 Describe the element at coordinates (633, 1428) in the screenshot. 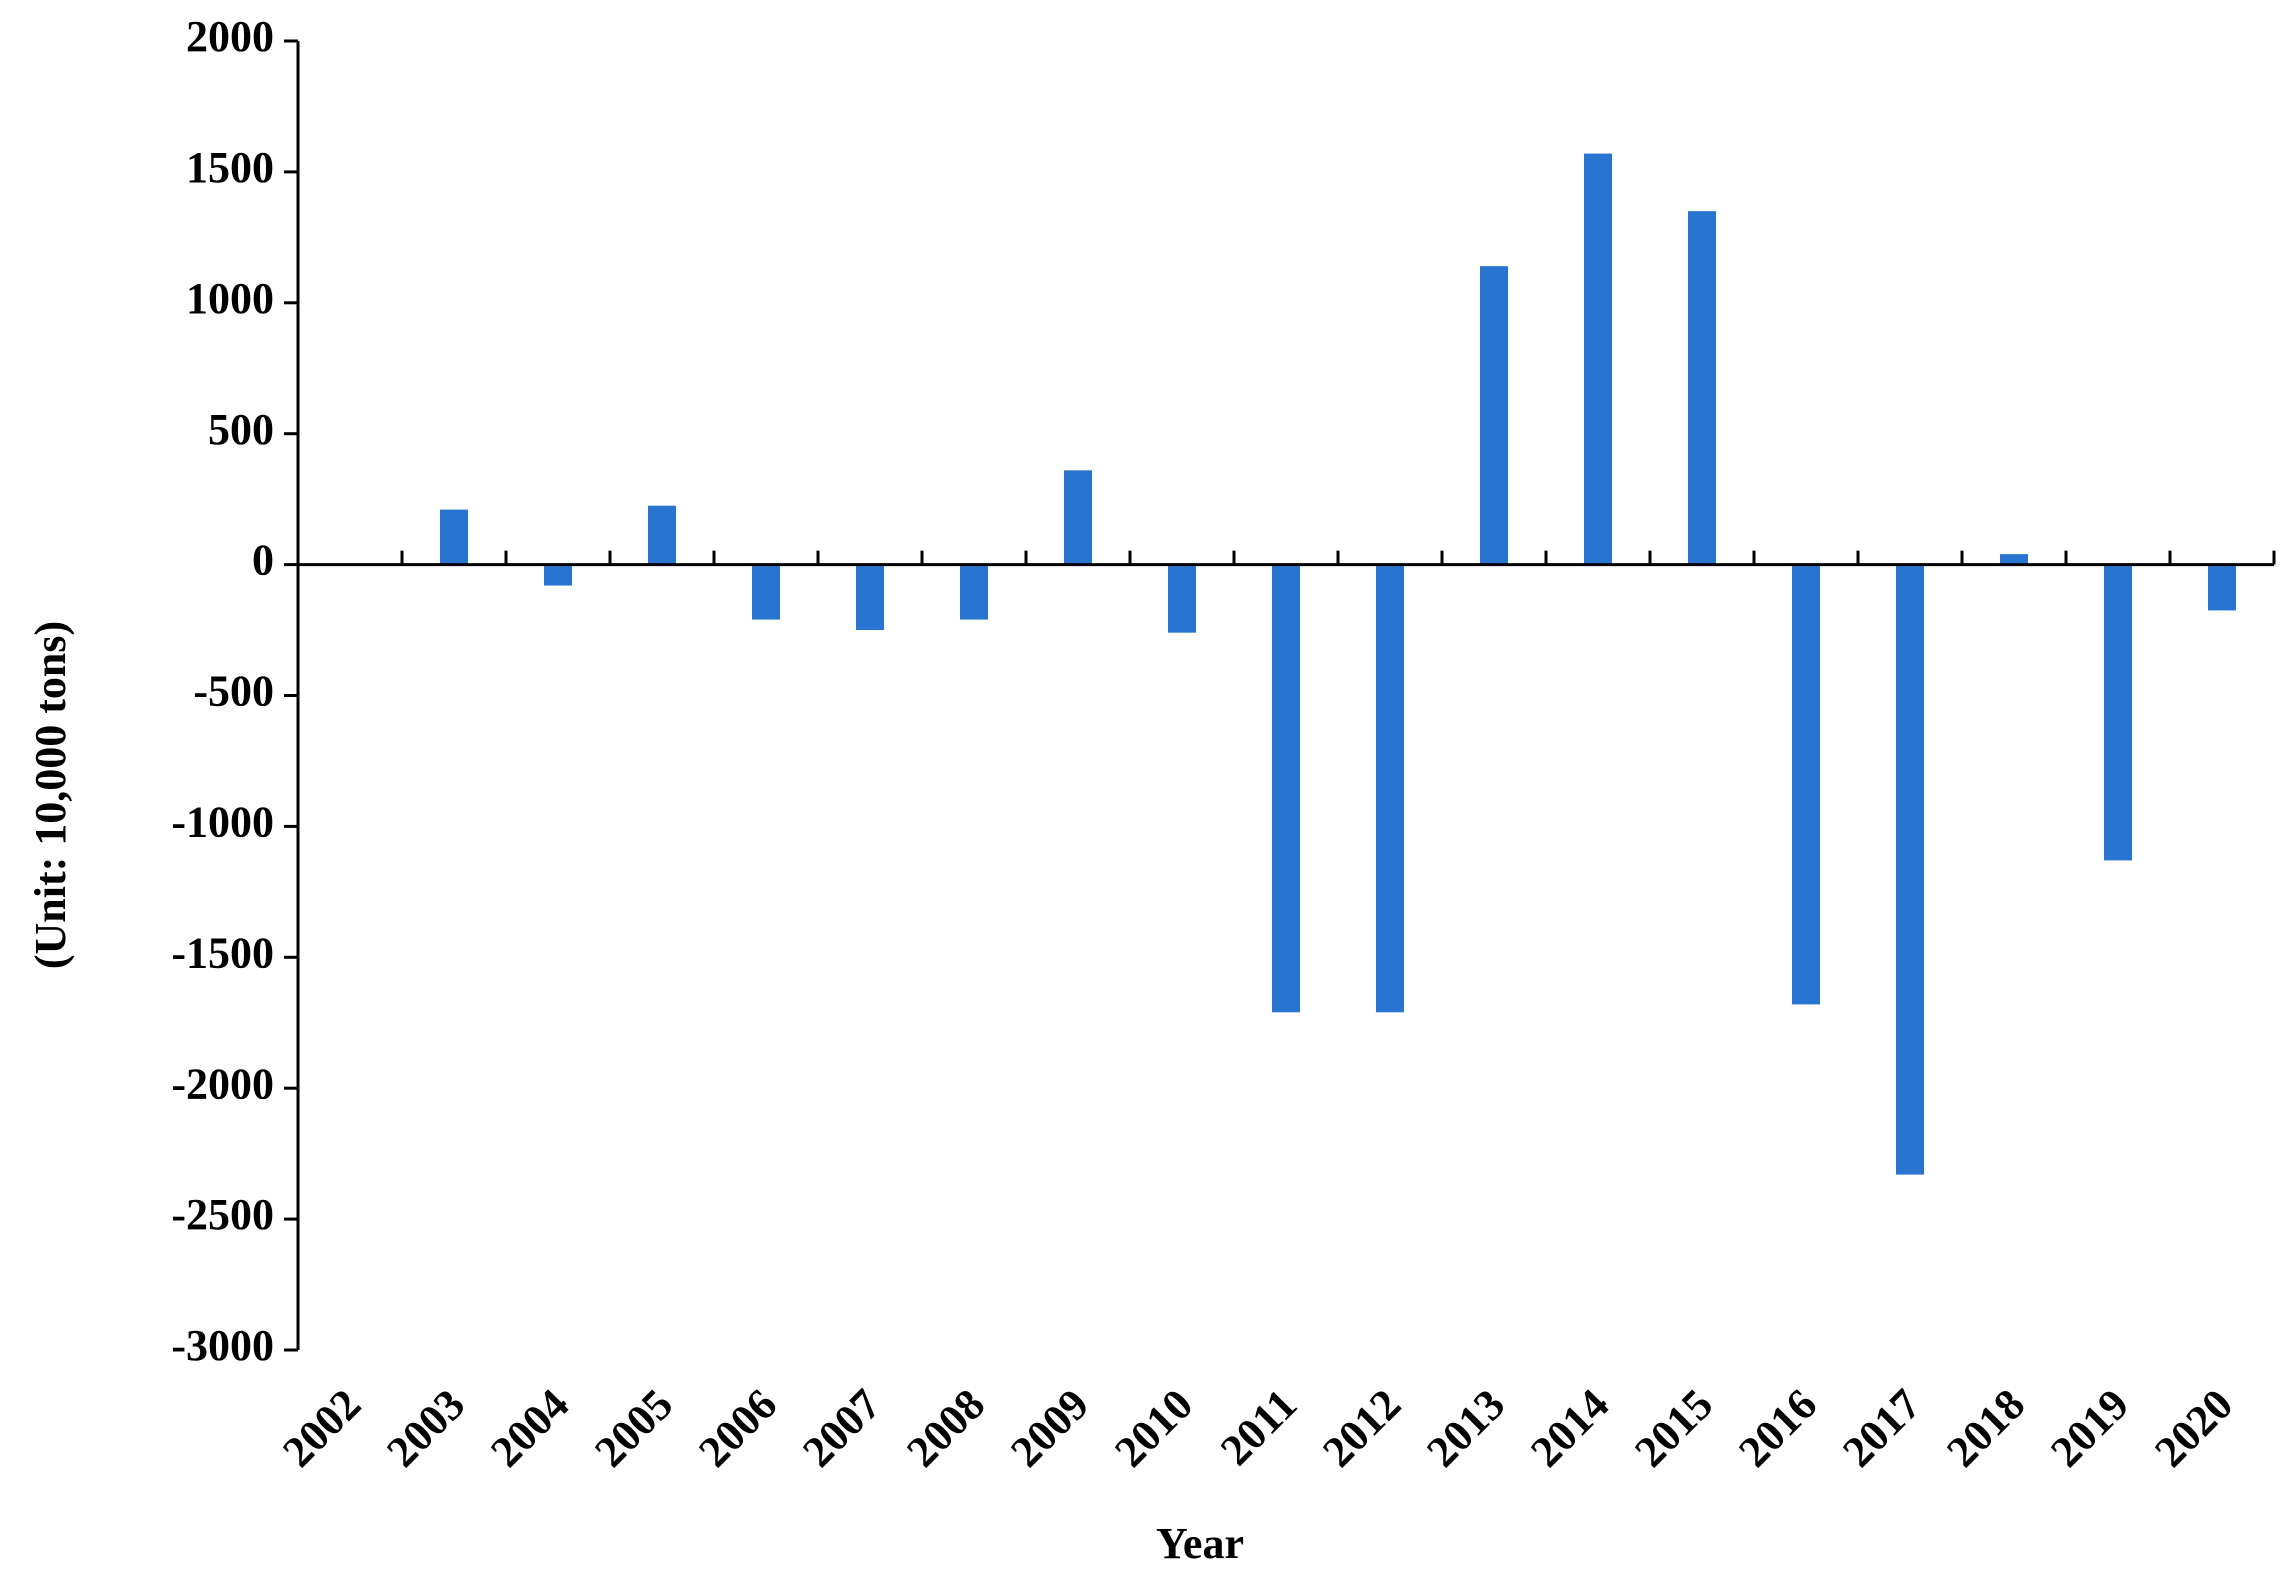

I see `x-tick-label: 2005` at that location.